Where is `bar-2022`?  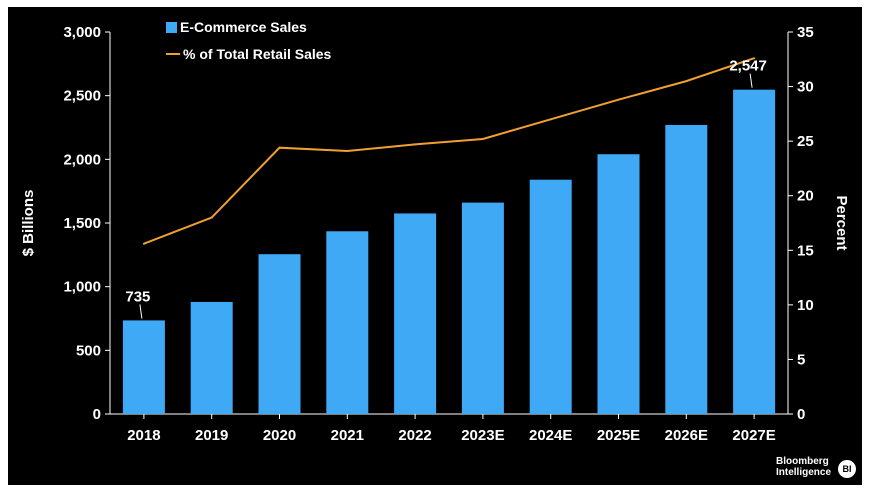 bar-2022 is located at coordinates (415, 313).